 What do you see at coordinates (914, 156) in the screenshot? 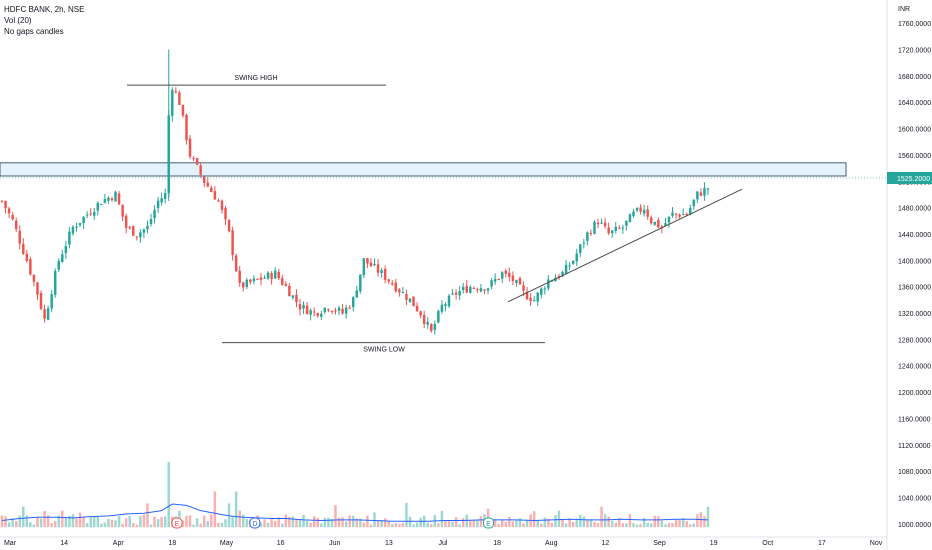
I see `y-tick-label: 1560.0000` at bounding box center [914, 156].